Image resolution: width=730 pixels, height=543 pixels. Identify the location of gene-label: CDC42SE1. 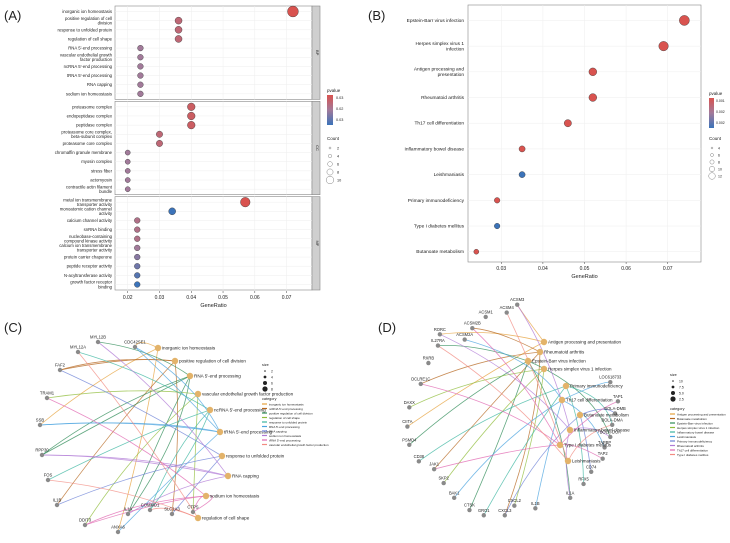
(135, 342).